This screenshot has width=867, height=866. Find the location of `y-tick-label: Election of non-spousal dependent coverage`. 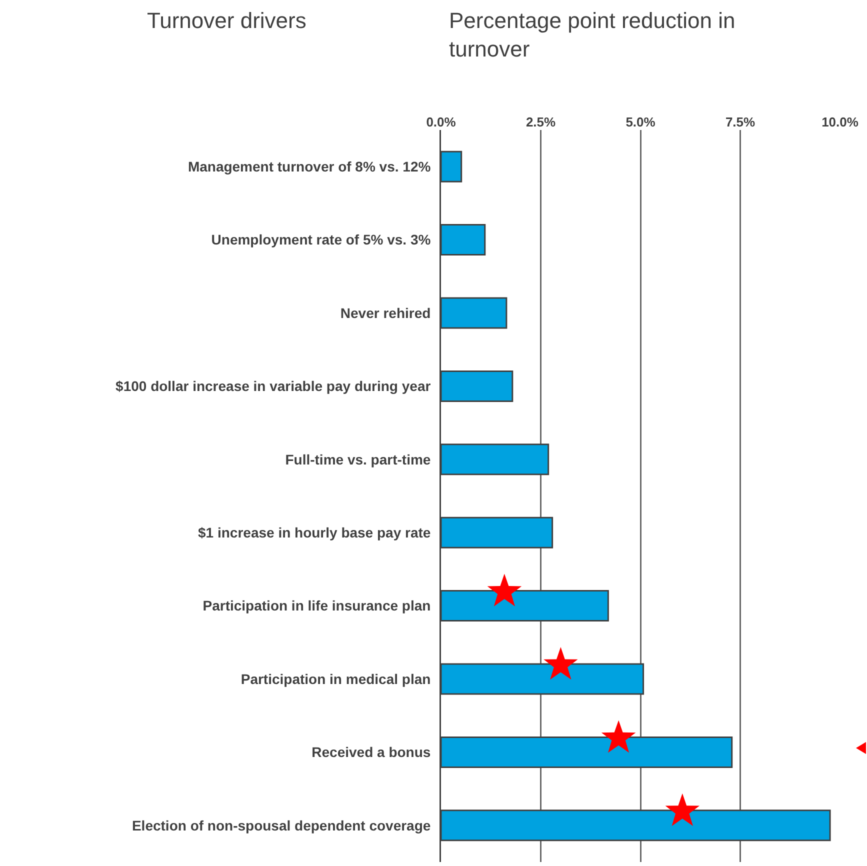

y-tick-label: Election of non-spousal dependent coverage is located at coordinates (281, 825).